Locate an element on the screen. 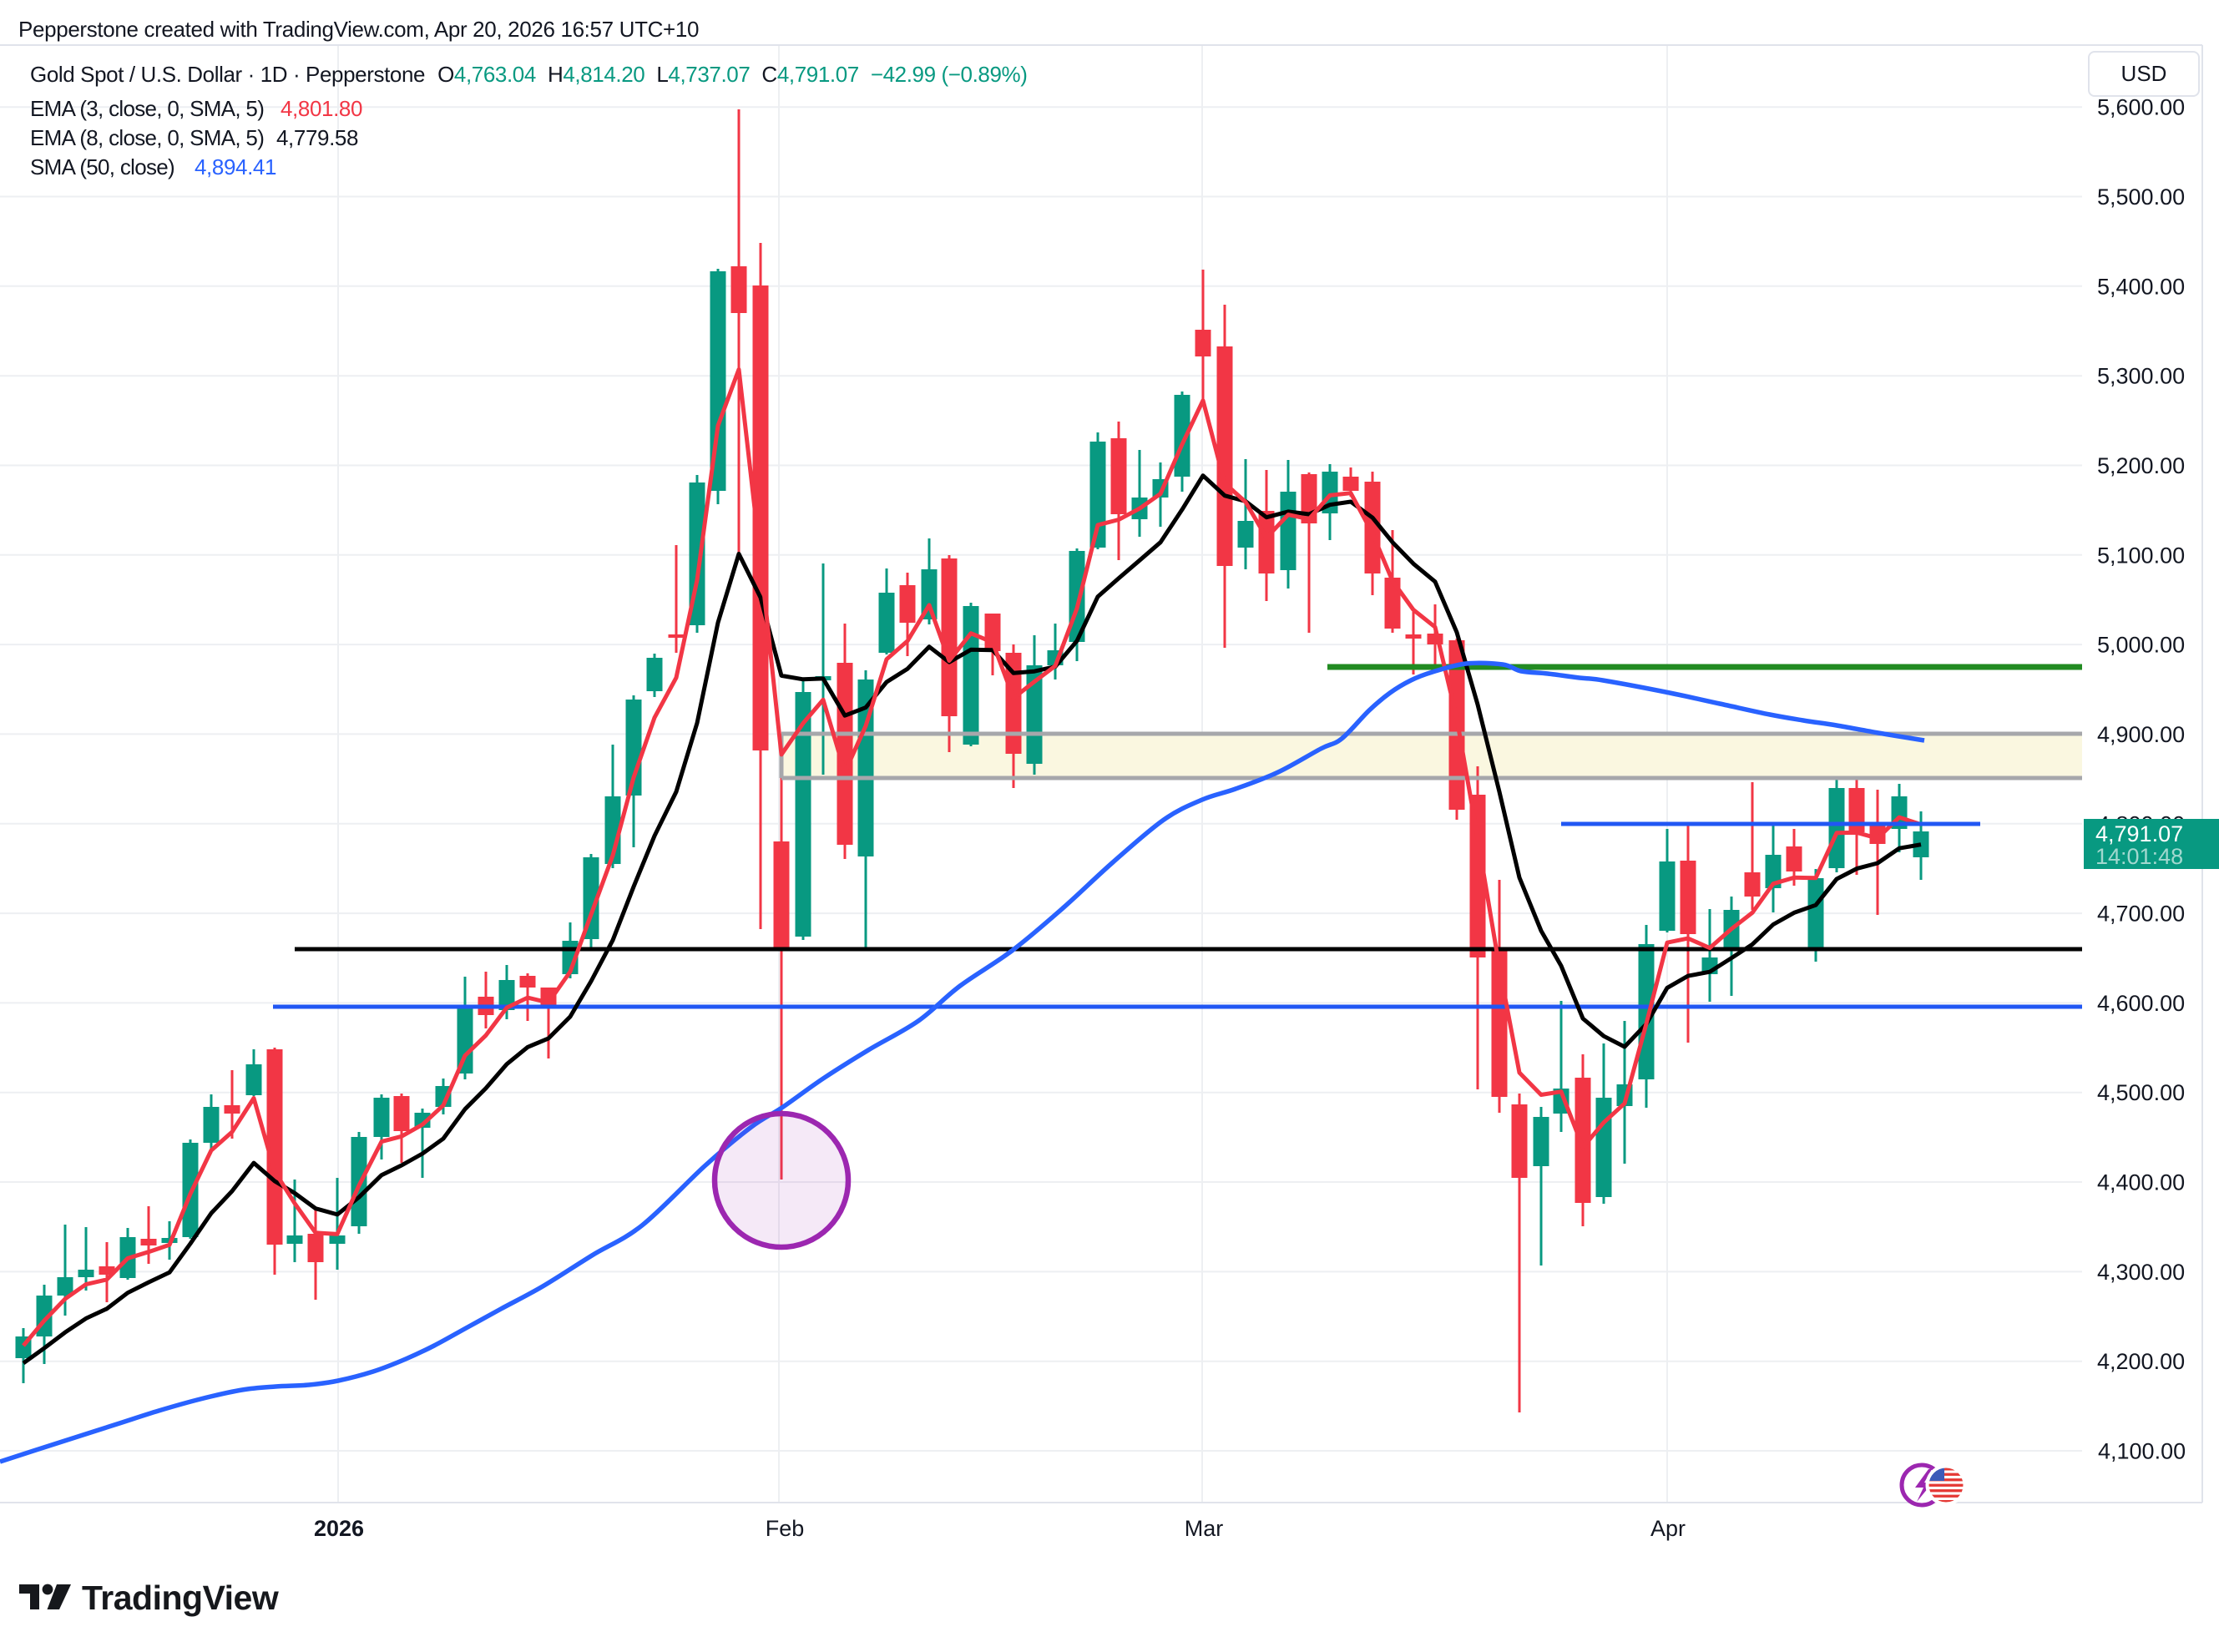  svg-text: 4,791.07 is located at coordinates (2139, 833).